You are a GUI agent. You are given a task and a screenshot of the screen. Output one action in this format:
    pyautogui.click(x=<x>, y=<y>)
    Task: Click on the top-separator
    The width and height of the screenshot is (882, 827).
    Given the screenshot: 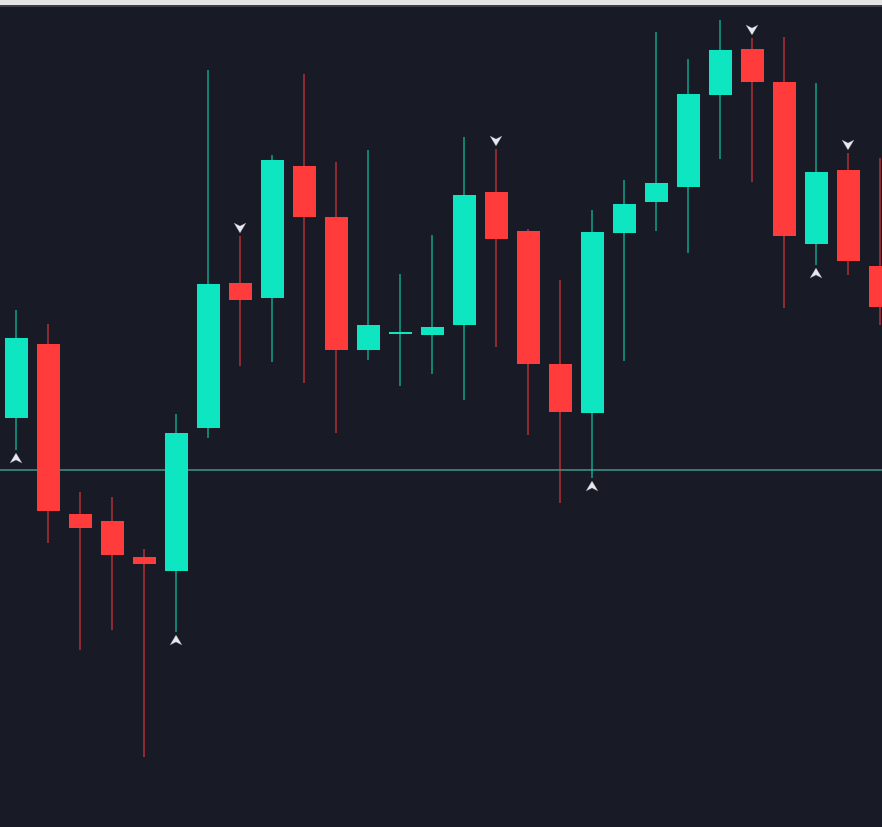 What is the action you would take?
    pyautogui.click(x=441, y=6)
    